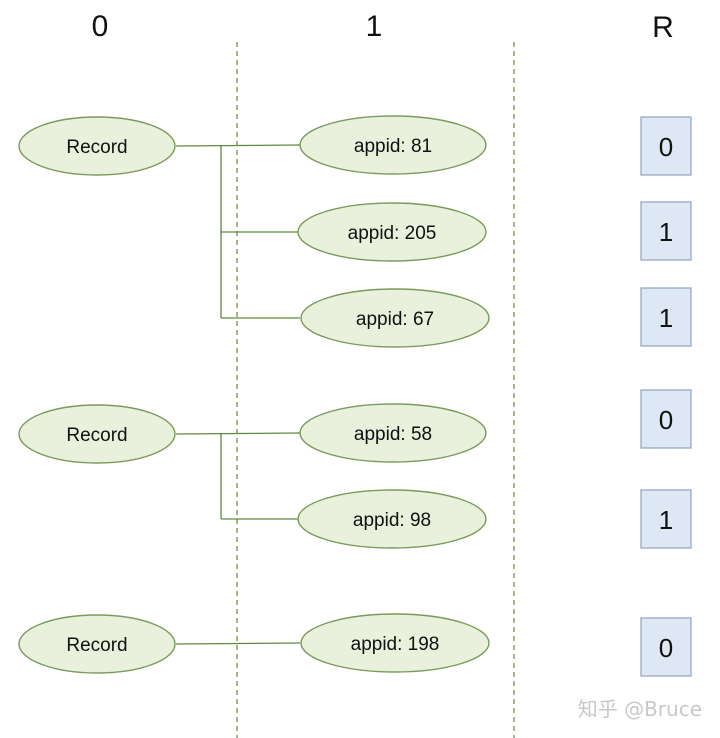 The width and height of the screenshot is (720, 738). I want to click on header-level-1: 1, so click(374, 26).